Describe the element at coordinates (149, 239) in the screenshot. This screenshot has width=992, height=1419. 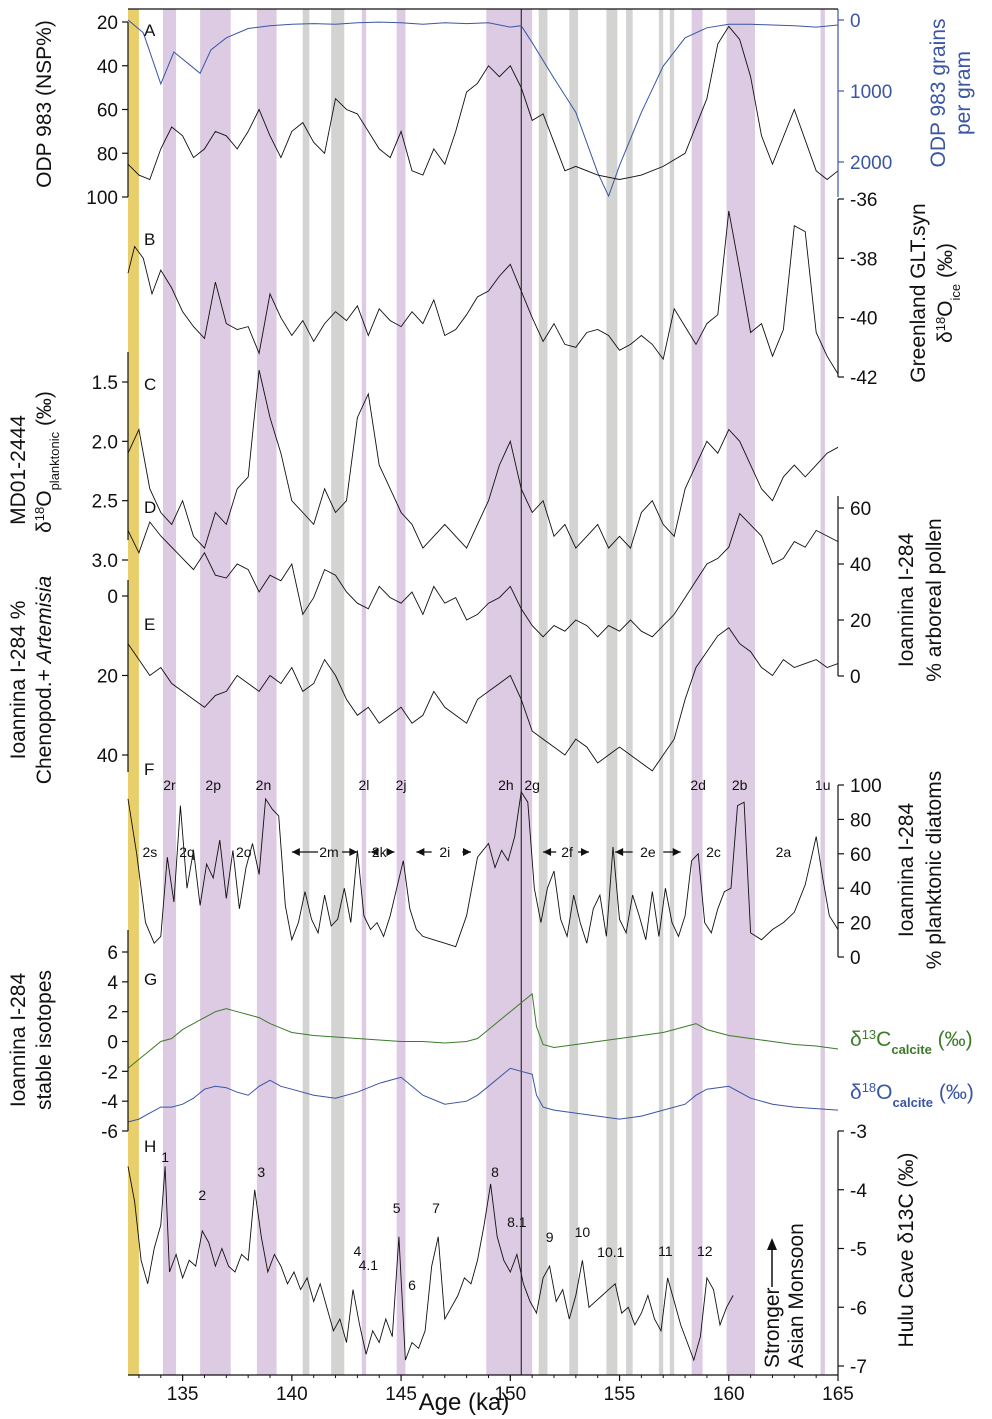
I see `panel-letter-b: B` at that location.